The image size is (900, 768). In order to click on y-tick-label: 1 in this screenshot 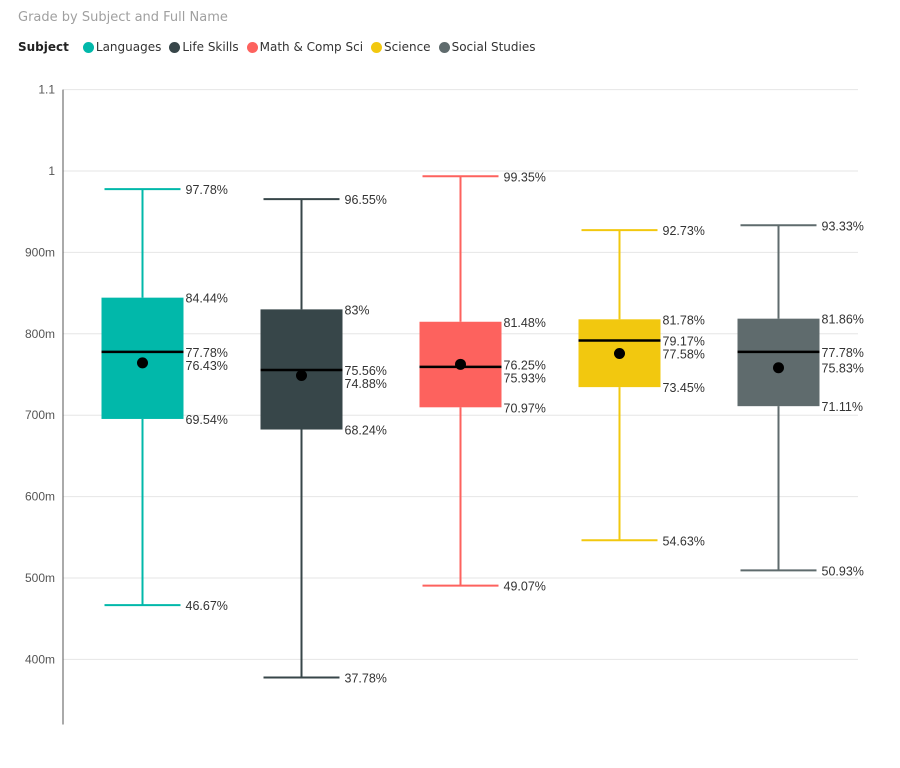, I will do `click(51, 171)`.